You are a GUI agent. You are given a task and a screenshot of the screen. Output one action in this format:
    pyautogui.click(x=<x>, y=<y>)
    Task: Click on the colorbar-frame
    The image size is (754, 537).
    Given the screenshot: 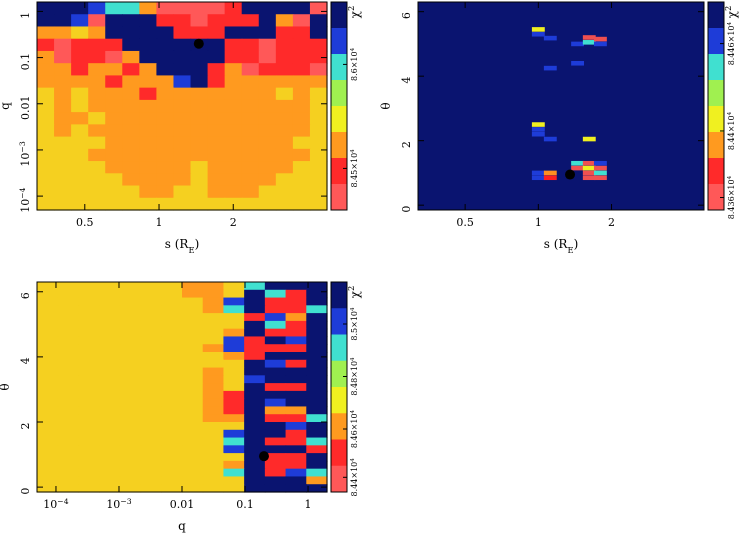 What is the action you would take?
    pyautogui.click(x=339, y=106)
    